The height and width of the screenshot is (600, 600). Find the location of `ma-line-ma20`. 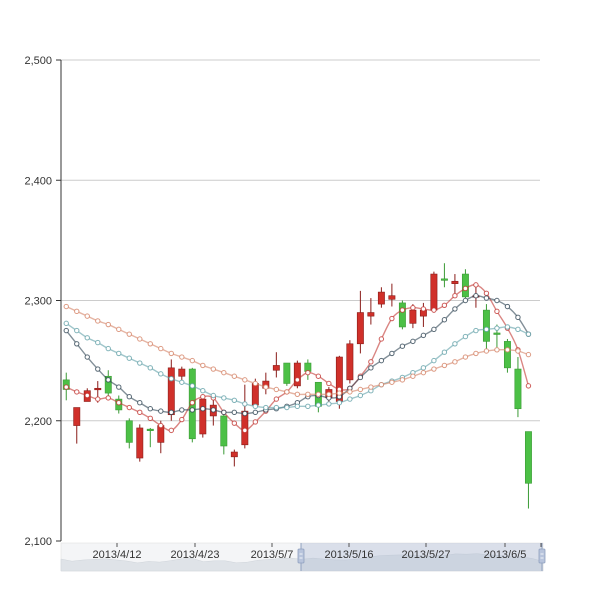

ma-line-ma20 is located at coordinates (297, 365).